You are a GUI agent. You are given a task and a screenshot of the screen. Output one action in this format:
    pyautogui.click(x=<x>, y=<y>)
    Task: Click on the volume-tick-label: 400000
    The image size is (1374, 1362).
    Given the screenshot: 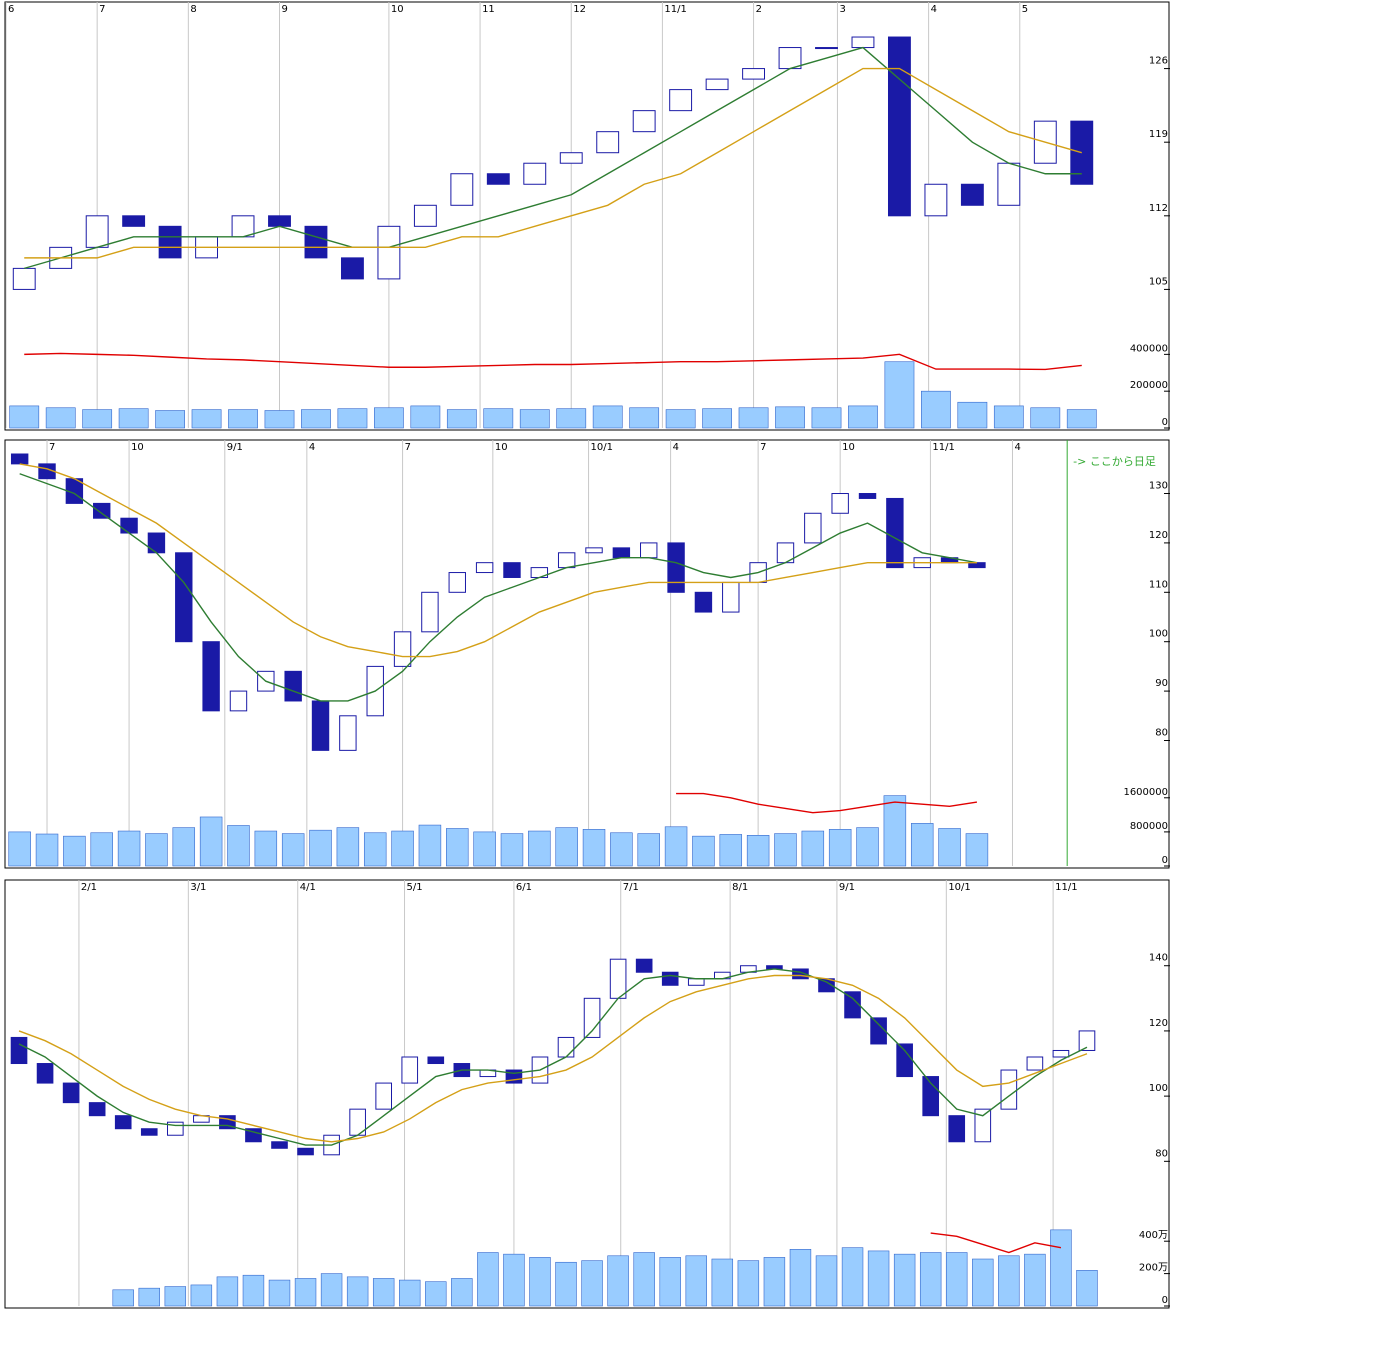 What is the action you would take?
    pyautogui.click(x=1149, y=348)
    